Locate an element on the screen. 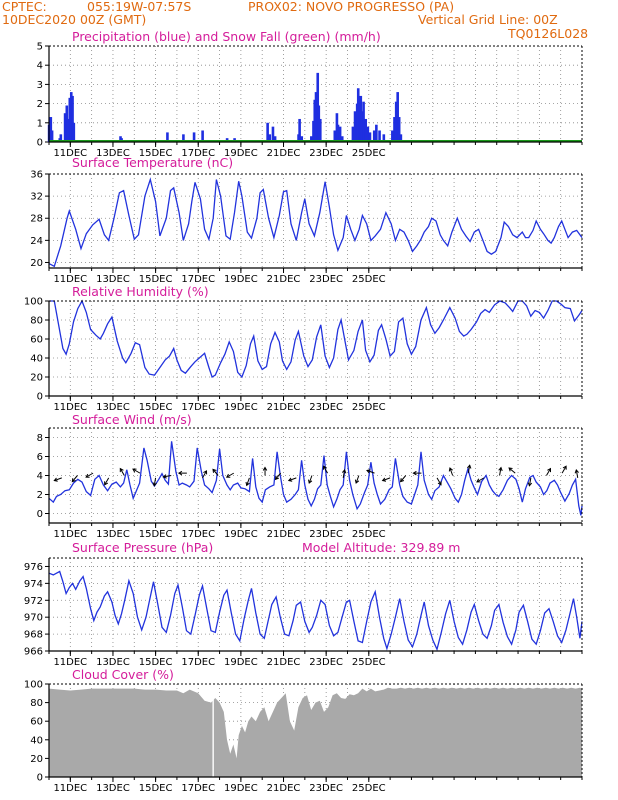 The height and width of the screenshot is (800, 618). cloud-xtick-label: 23DEC is located at coordinates (326, 788).